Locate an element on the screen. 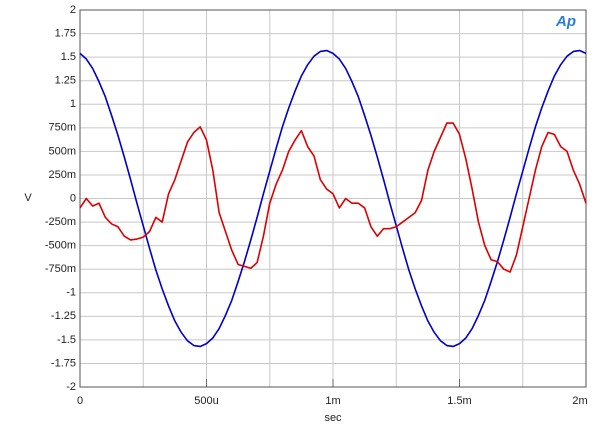 Image resolution: width=600 pixels, height=433 pixels. y-tick-label: -750m is located at coordinates (60, 269).